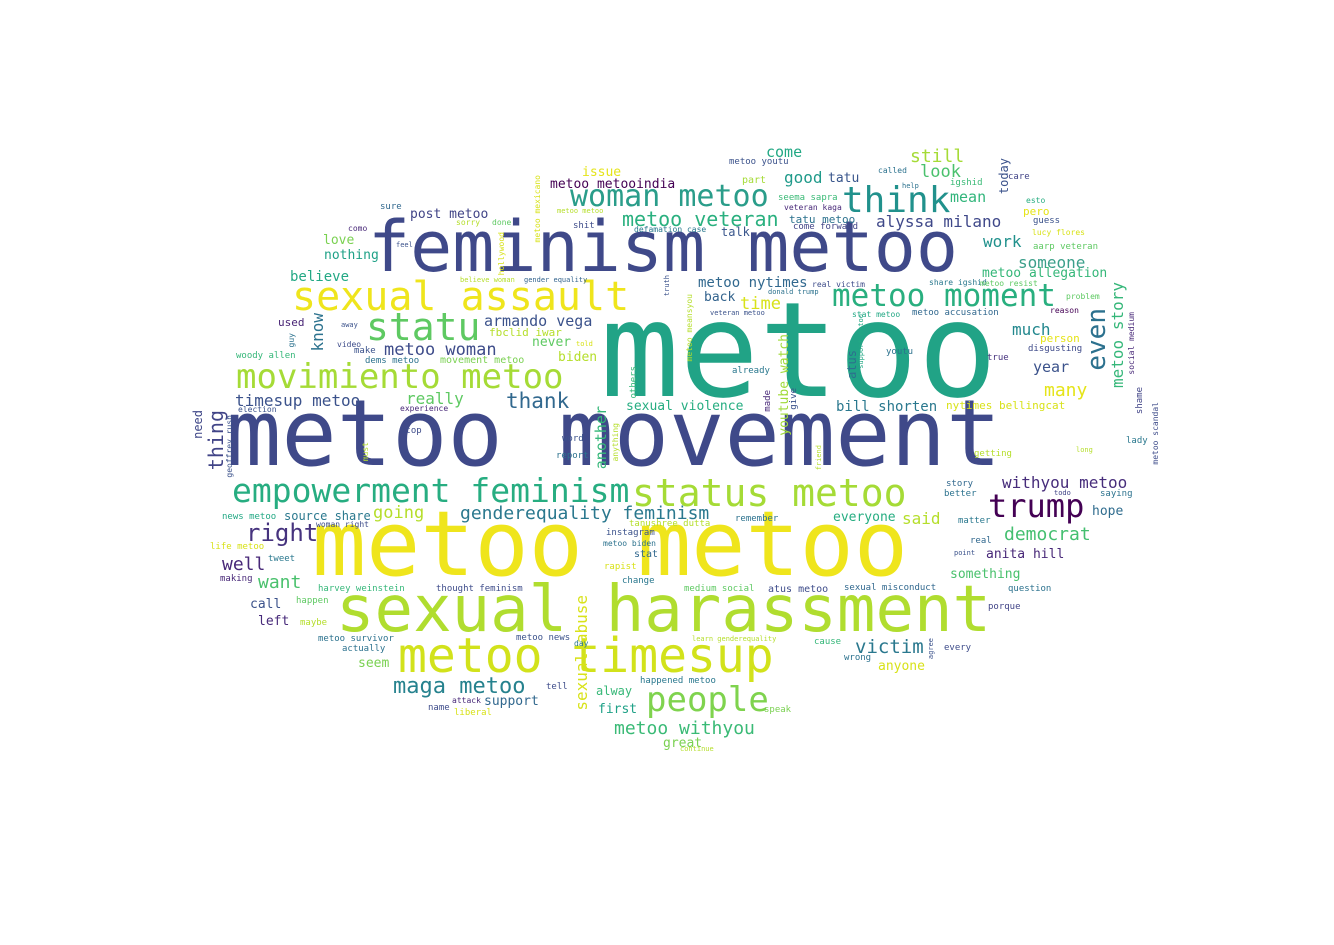 This screenshot has height=945, width=1334. I want to click on word-something: something, so click(985, 574).